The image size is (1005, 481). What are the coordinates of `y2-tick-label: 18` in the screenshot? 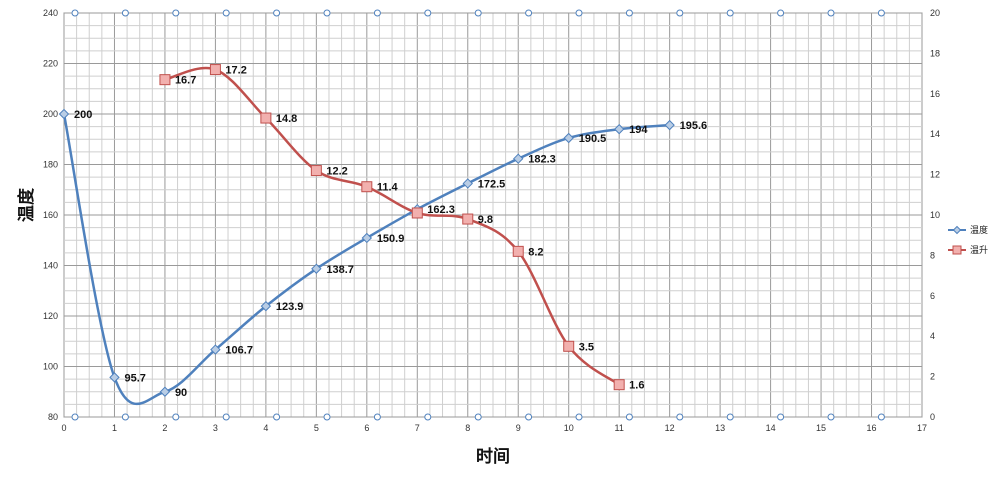 It's located at (935, 53).